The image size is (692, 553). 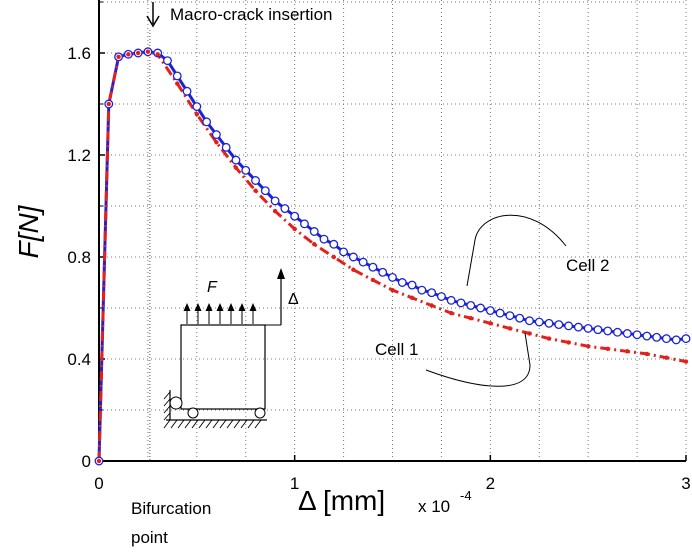 I want to click on inset-roller-left, so click(x=176, y=403).